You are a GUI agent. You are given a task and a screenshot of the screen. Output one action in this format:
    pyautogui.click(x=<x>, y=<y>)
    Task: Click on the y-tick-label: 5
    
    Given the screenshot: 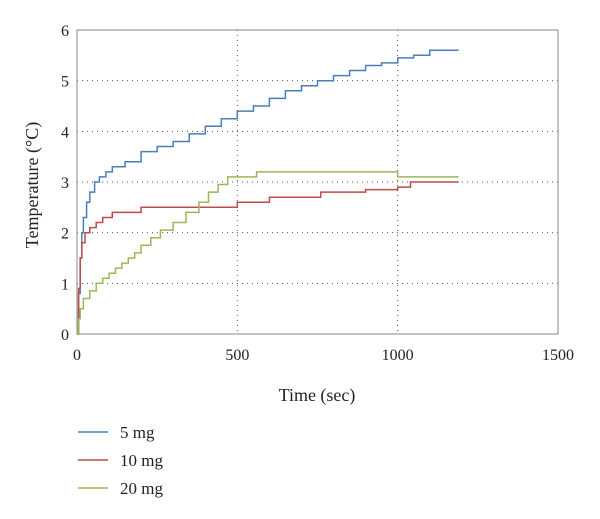 What is the action you would take?
    pyautogui.click(x=65, y=82)
    